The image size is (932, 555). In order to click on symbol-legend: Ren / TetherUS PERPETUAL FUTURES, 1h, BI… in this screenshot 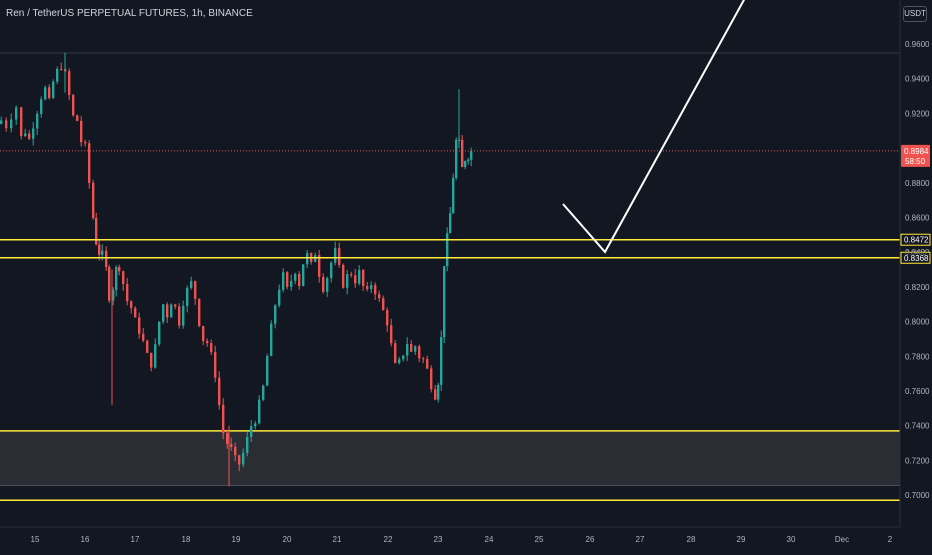, I will do `click(129, 13)`.